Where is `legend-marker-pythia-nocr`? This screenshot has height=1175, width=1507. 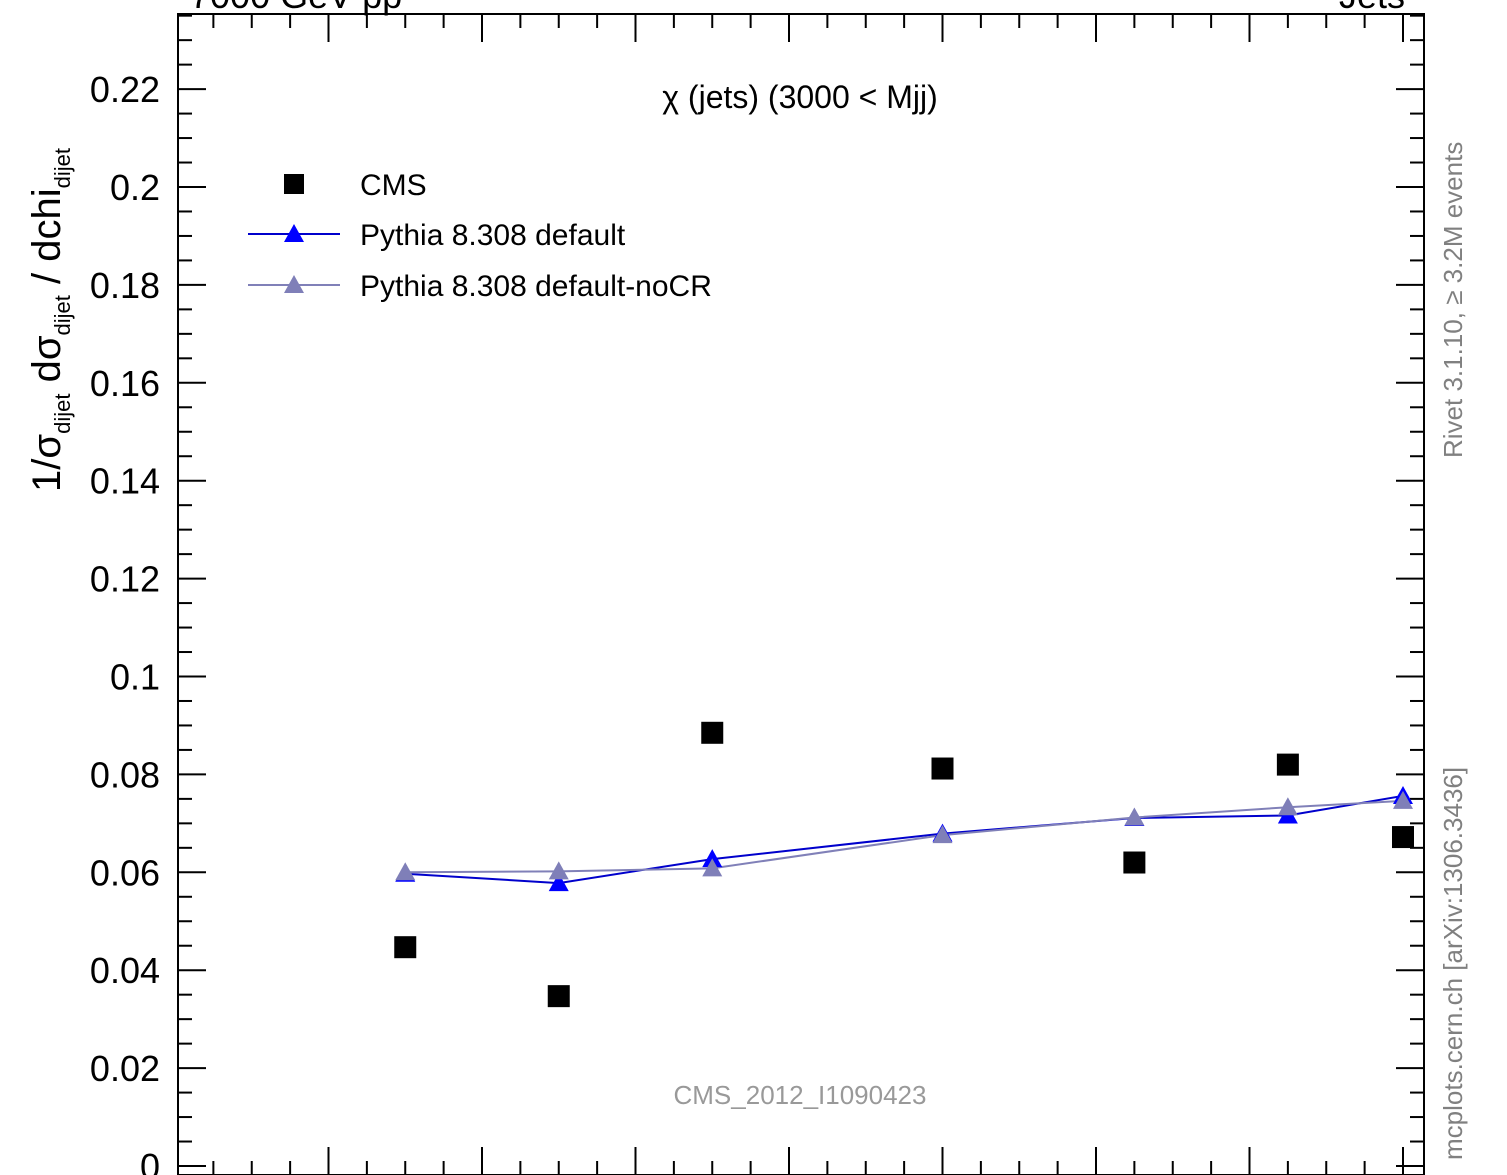
legend-marker-pythia-nocr is located at coordinates (294, 284).